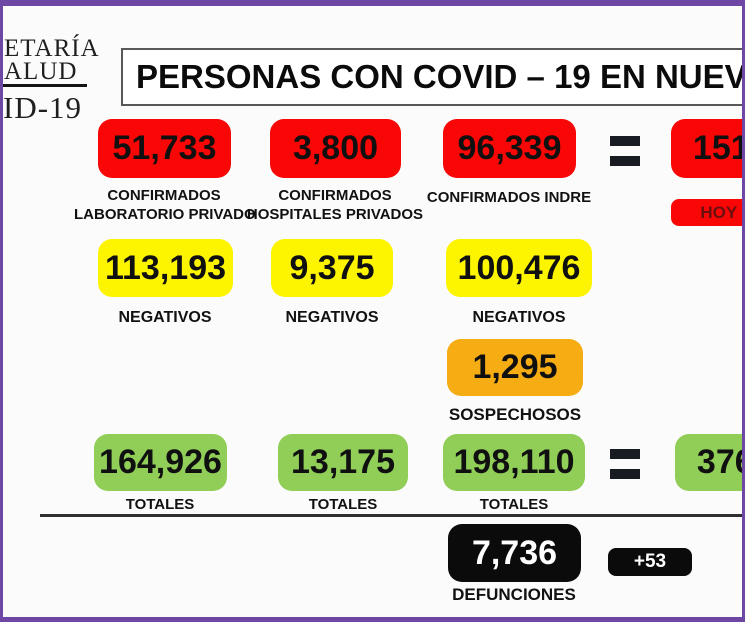  What do you see at coordinates (165, 317) in the screenshot?
I see `negatives-label-1: NEGATIVOS` at bounding box center [165, 317].